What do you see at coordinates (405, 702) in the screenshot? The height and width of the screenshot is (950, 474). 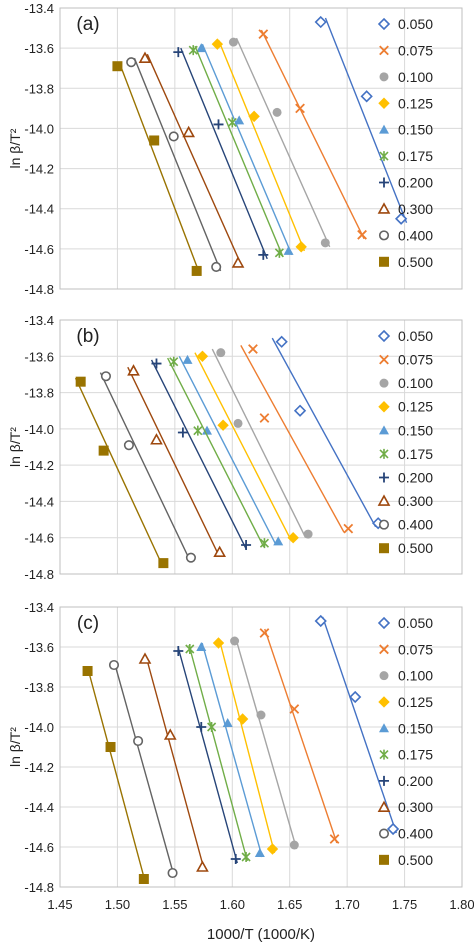 I see `legend-item: 0.125` at bounding box center [405, 702].